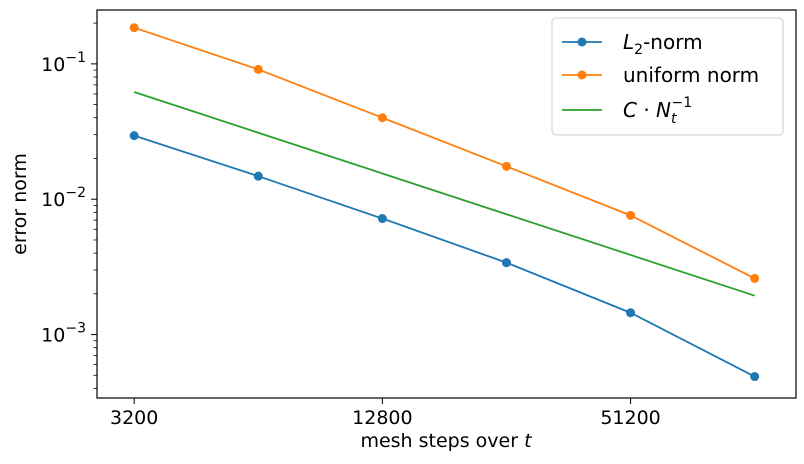  I want to click on x-axis-title-text: mesh steps over, so click(442, 441).